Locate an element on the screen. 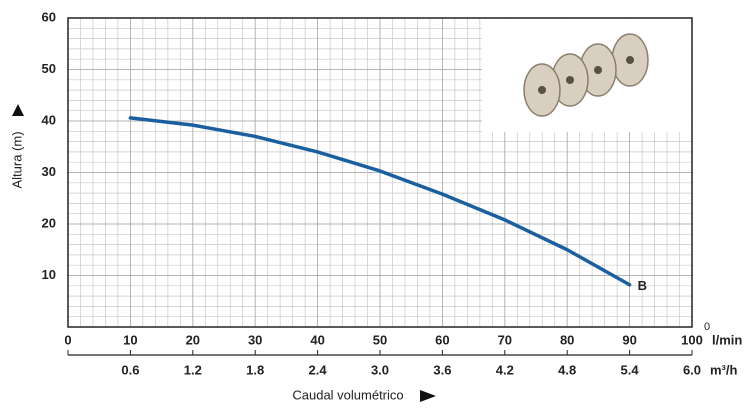  y-tick-label: 60 is located at coordinates (49, 16).